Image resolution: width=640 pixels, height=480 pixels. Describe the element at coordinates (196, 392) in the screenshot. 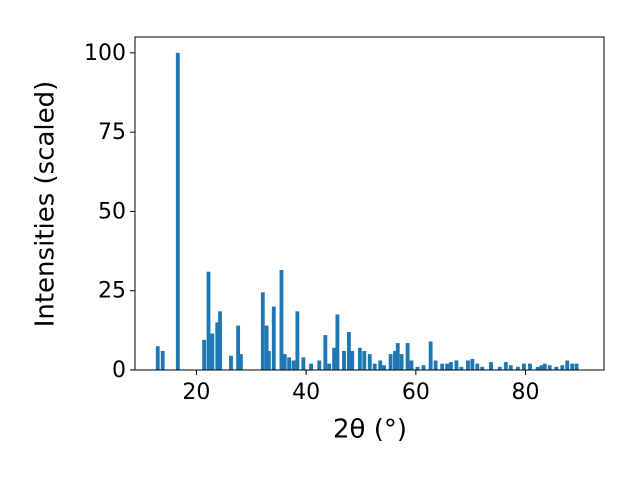

I see `x-tick-label: 20` at that location.